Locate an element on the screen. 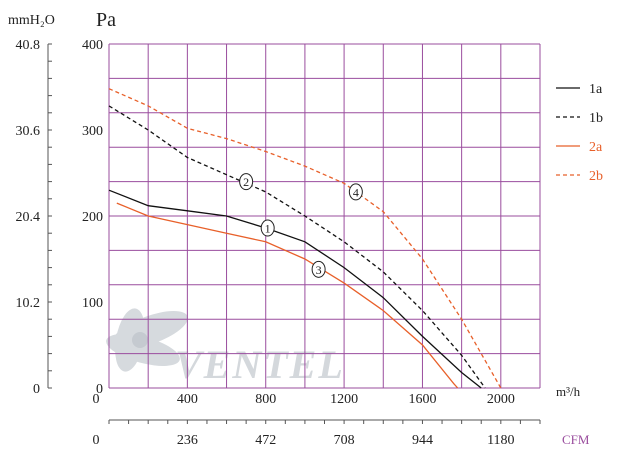  pa-unit-label: Pa is located at coordinates (106, 20).